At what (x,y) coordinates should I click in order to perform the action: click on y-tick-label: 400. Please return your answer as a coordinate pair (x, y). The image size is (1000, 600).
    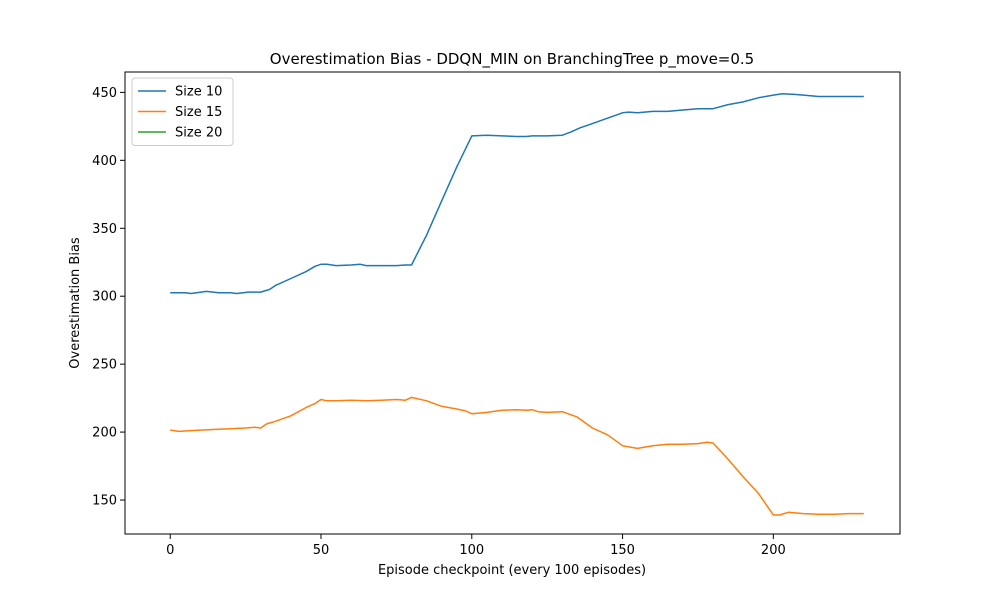
    Looking at the image, I should click on (104, 161).